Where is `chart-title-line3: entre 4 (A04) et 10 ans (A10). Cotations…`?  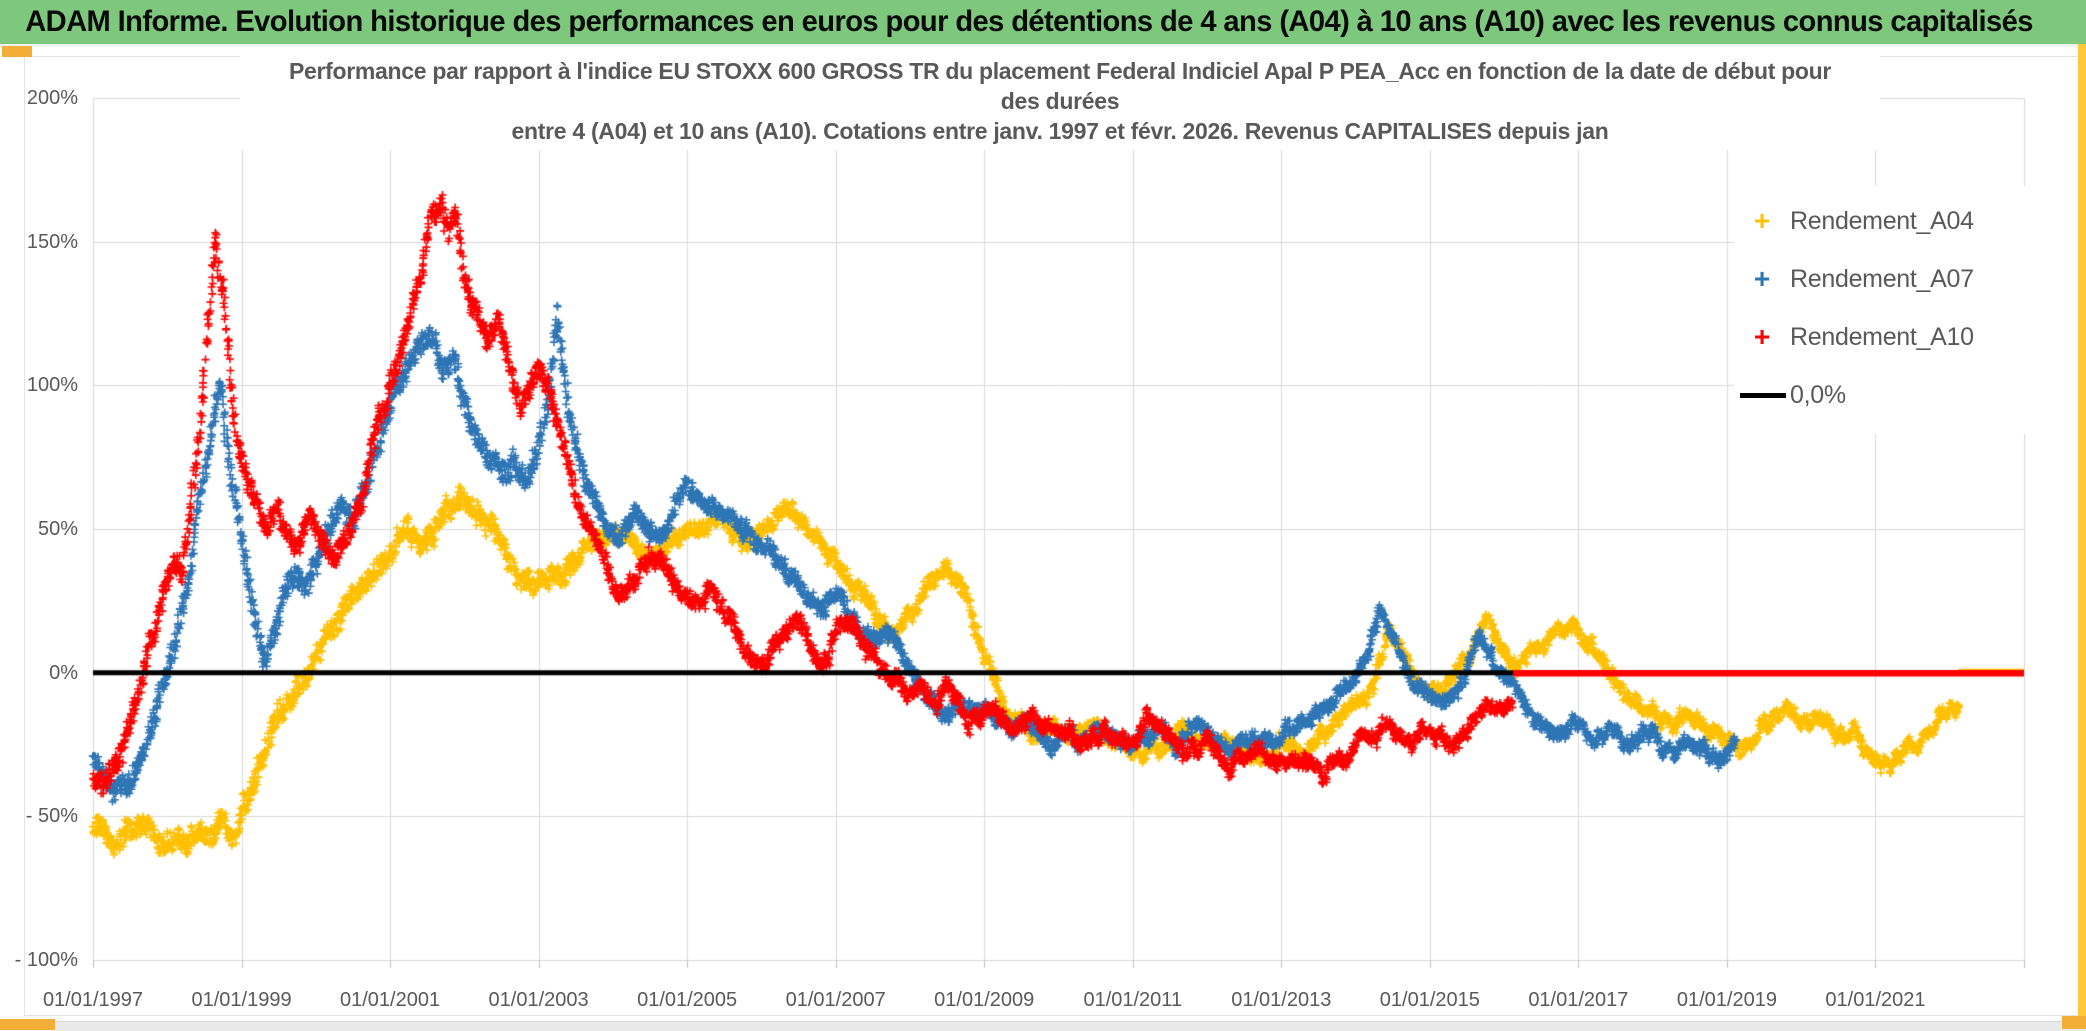
chart-title-line3: entre 4 (A04) et 10 ans (A10). Cotations… is located at coordinates (1060, 131).